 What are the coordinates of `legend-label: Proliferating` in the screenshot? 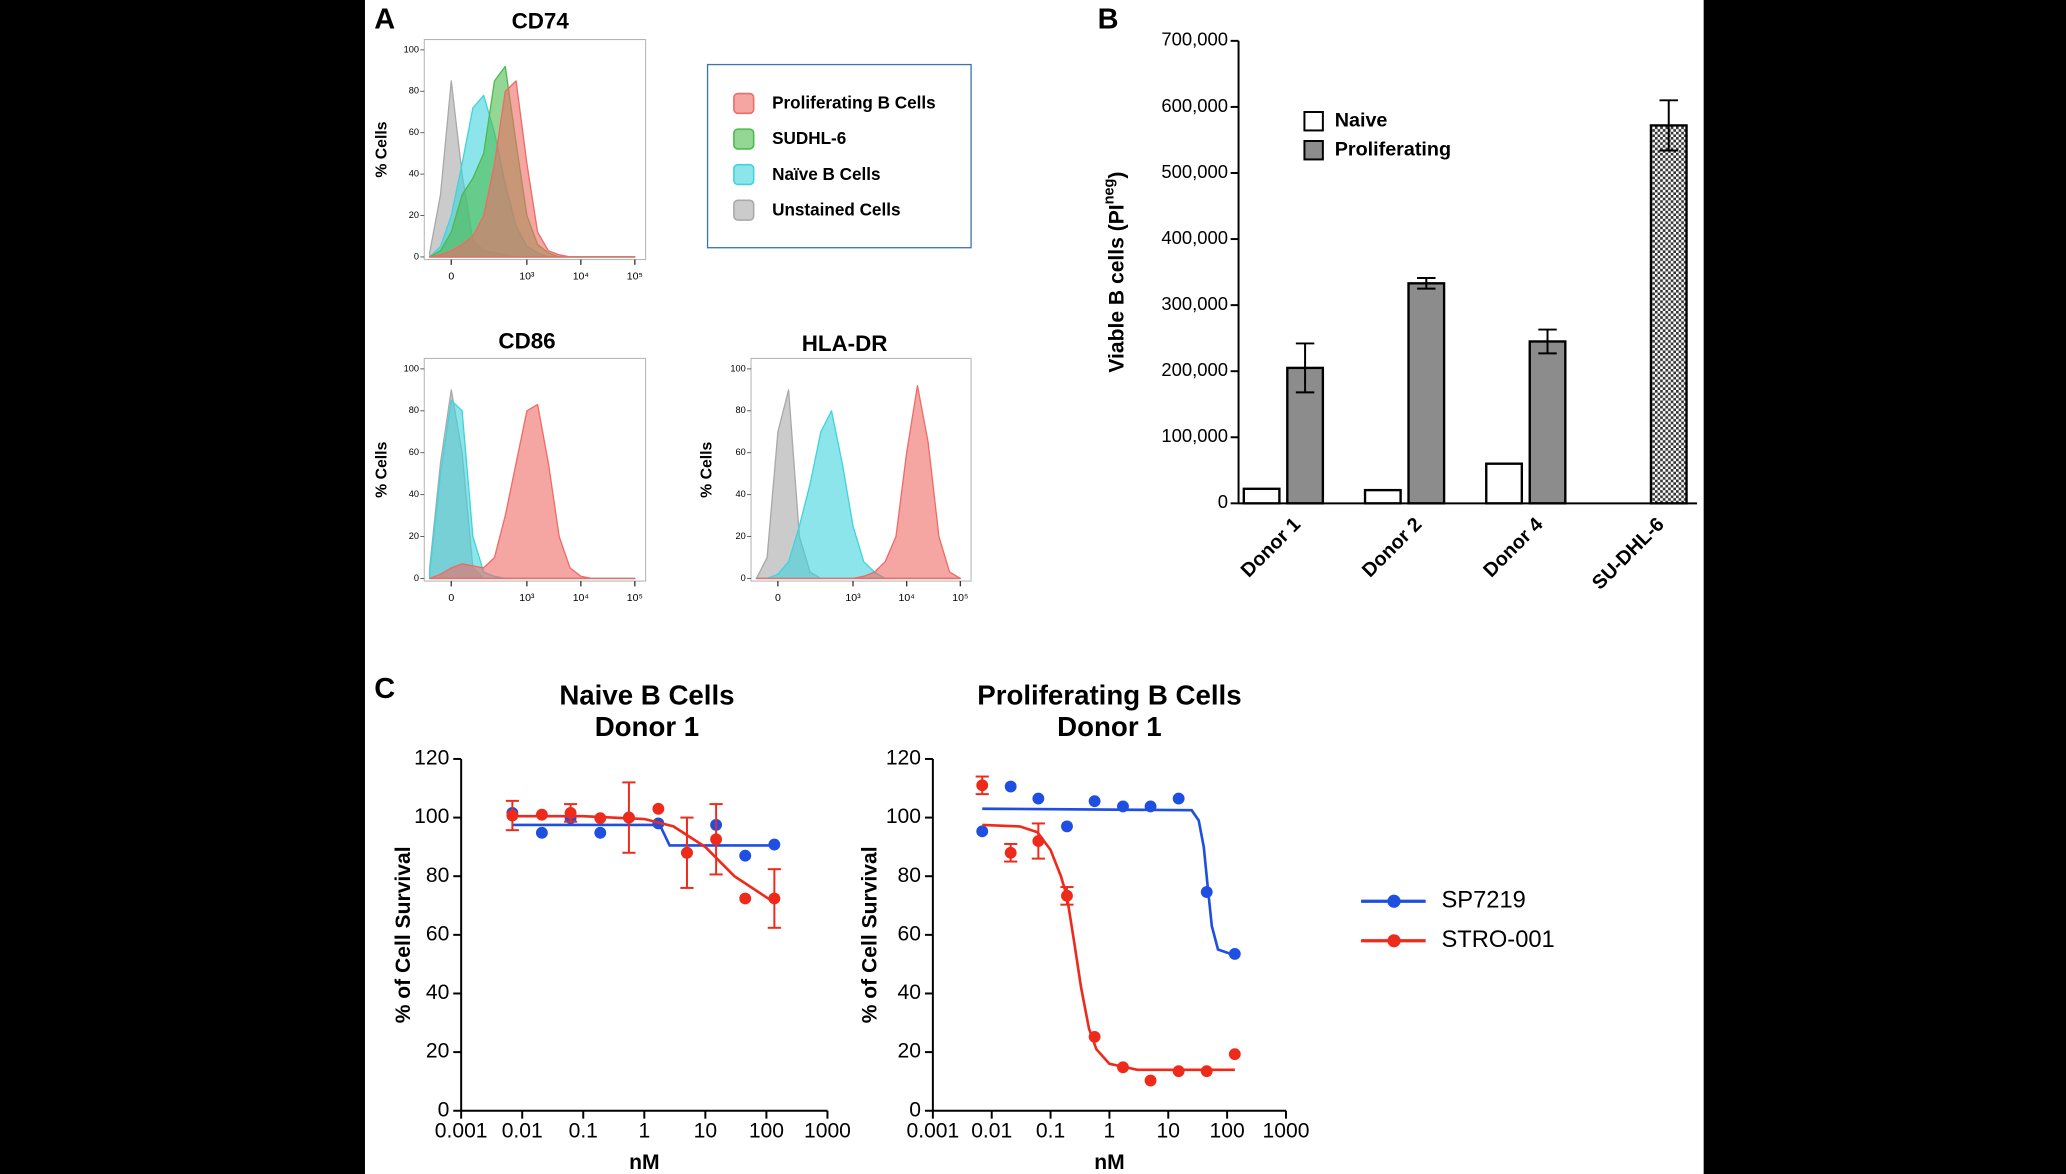 It's located at (1393, 149).